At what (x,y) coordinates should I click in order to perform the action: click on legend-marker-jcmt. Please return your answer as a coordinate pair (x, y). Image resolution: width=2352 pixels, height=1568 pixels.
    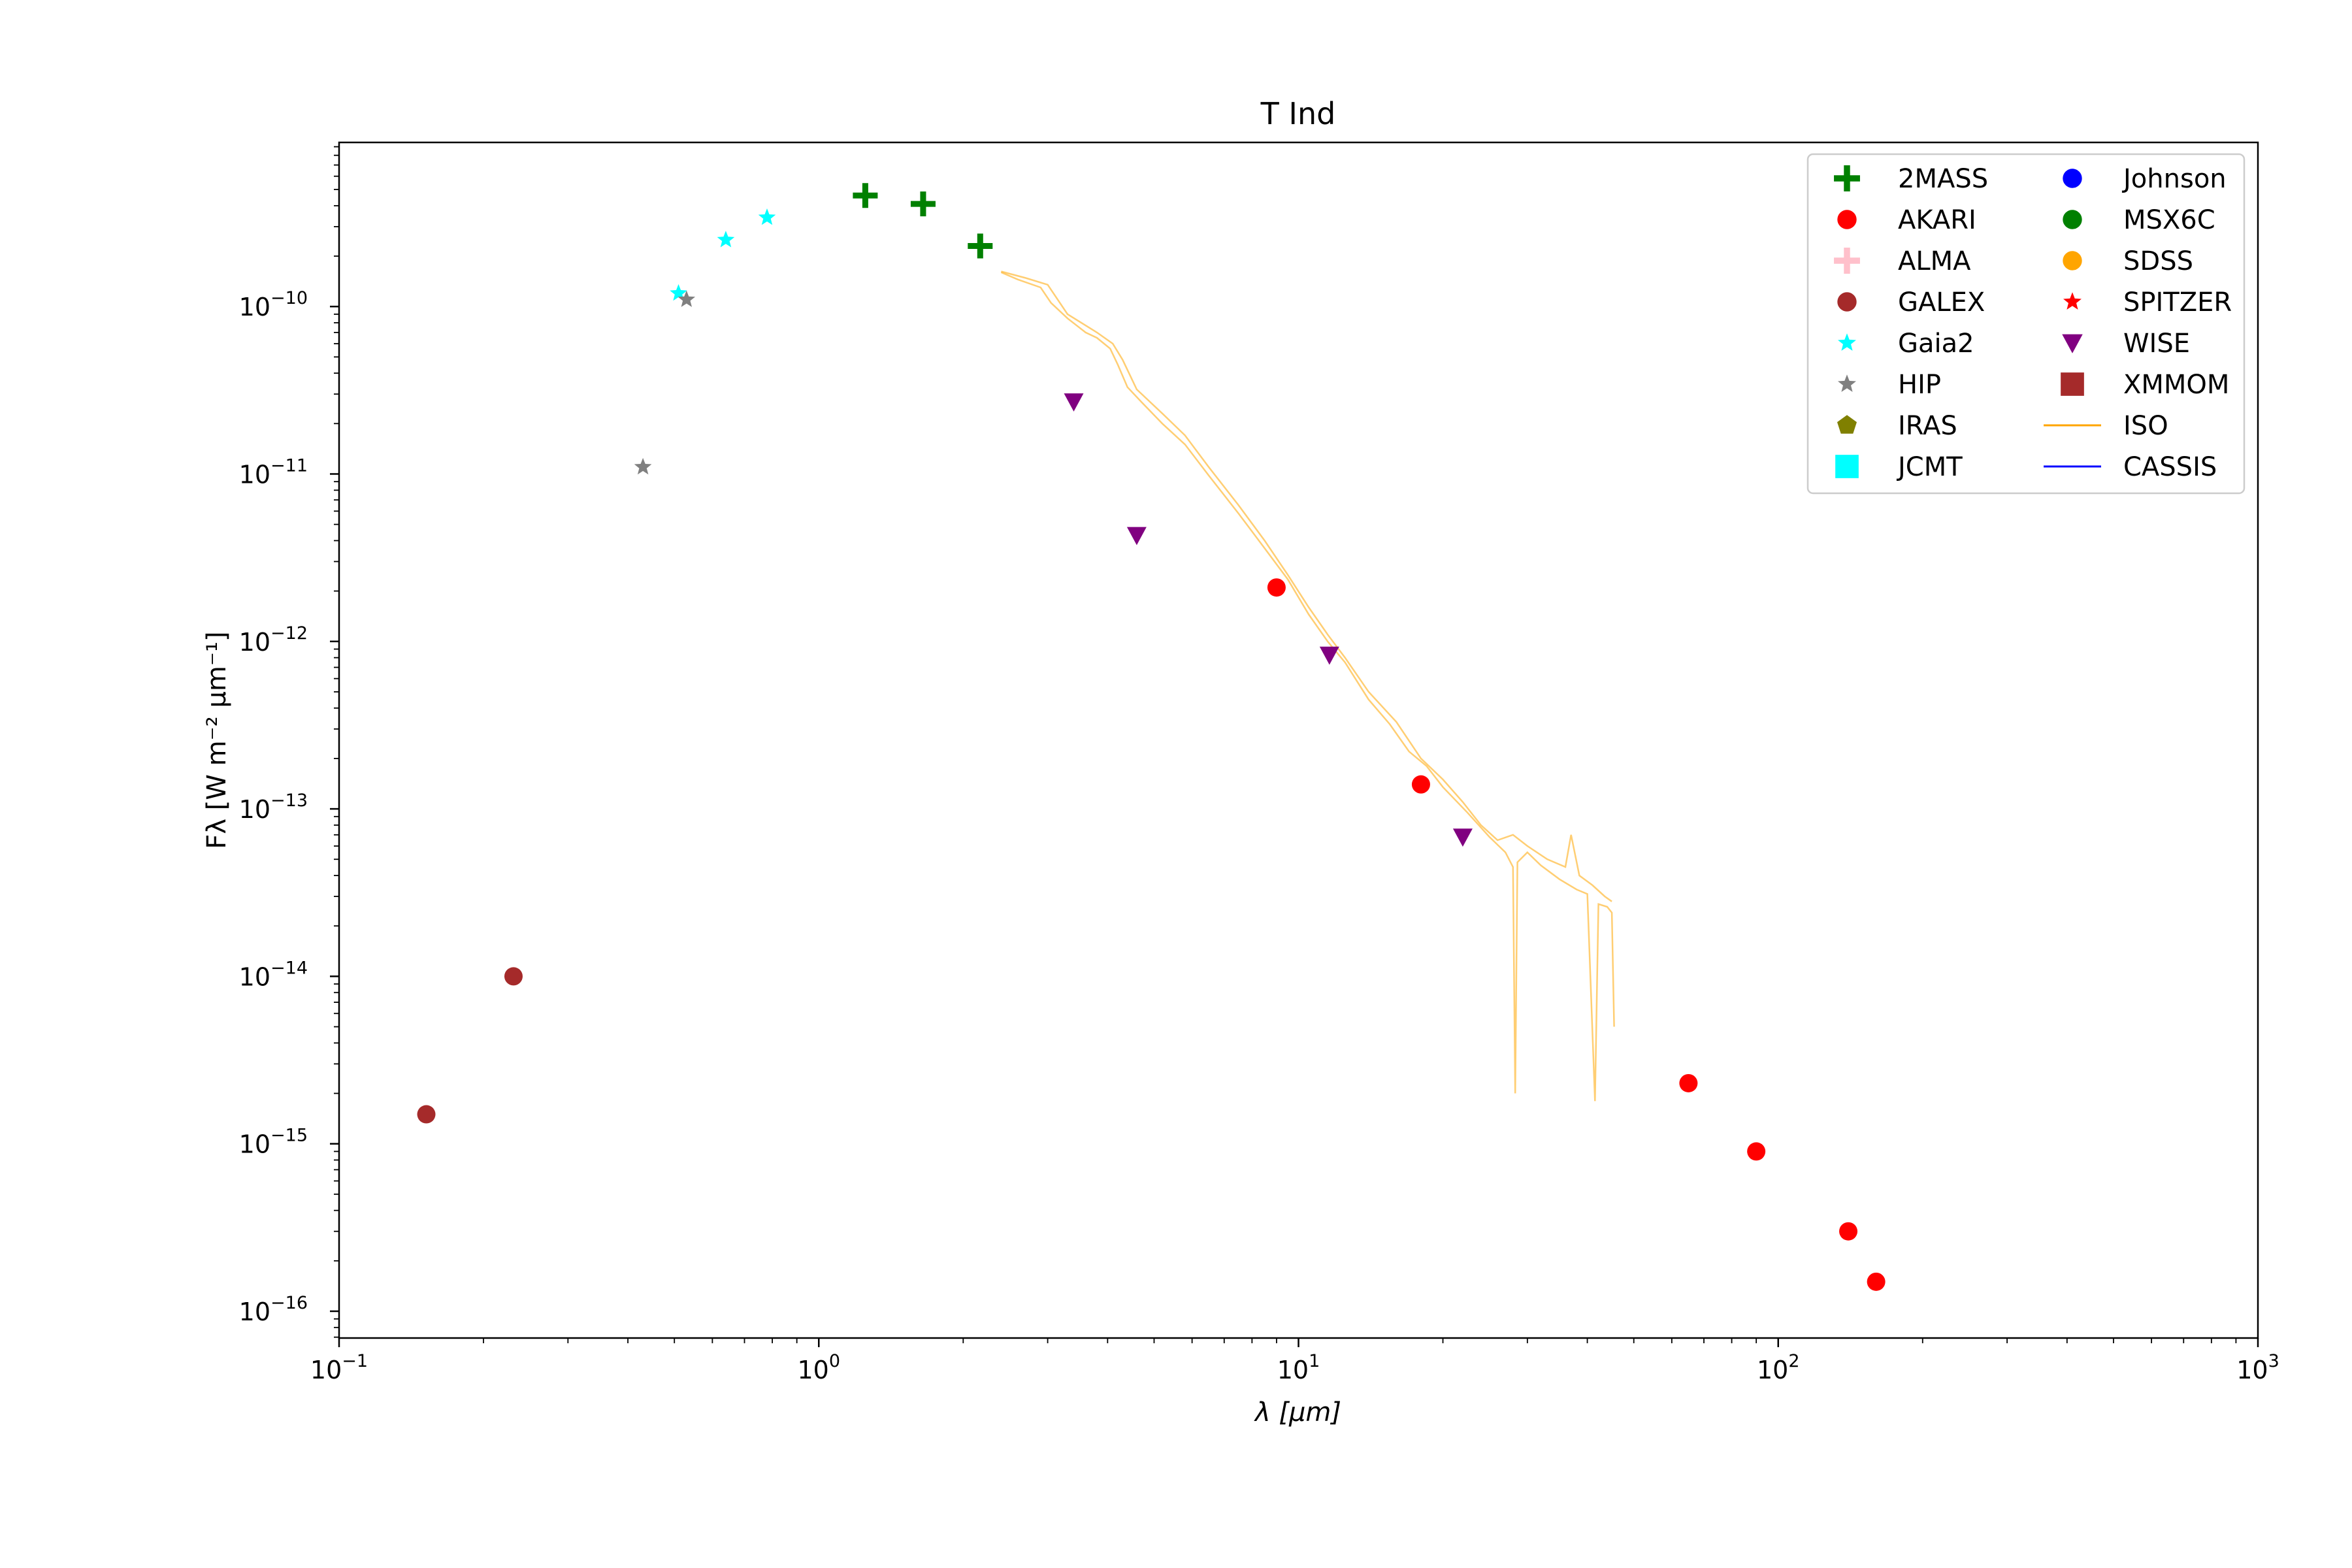
    Looking at the image, I should click on (1847, 466).